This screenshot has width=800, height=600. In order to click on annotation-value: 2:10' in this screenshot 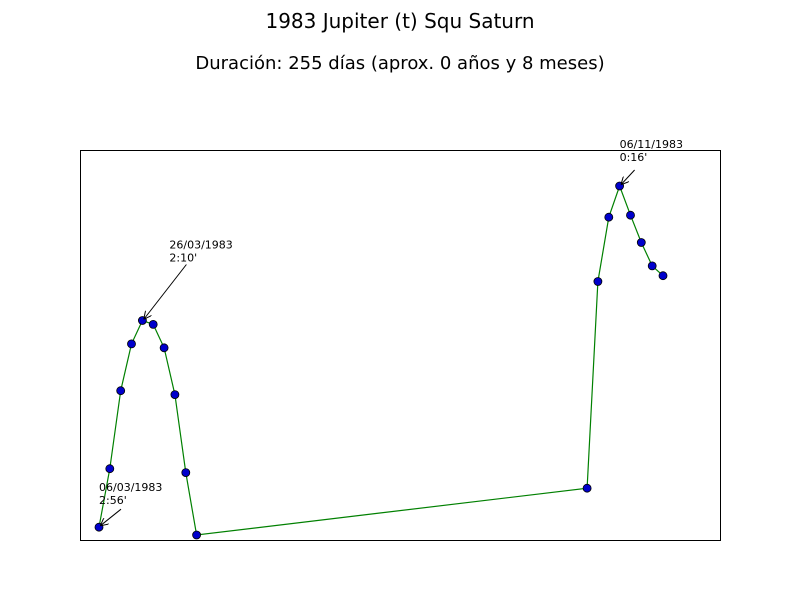, I will do `click(183, 258)`.